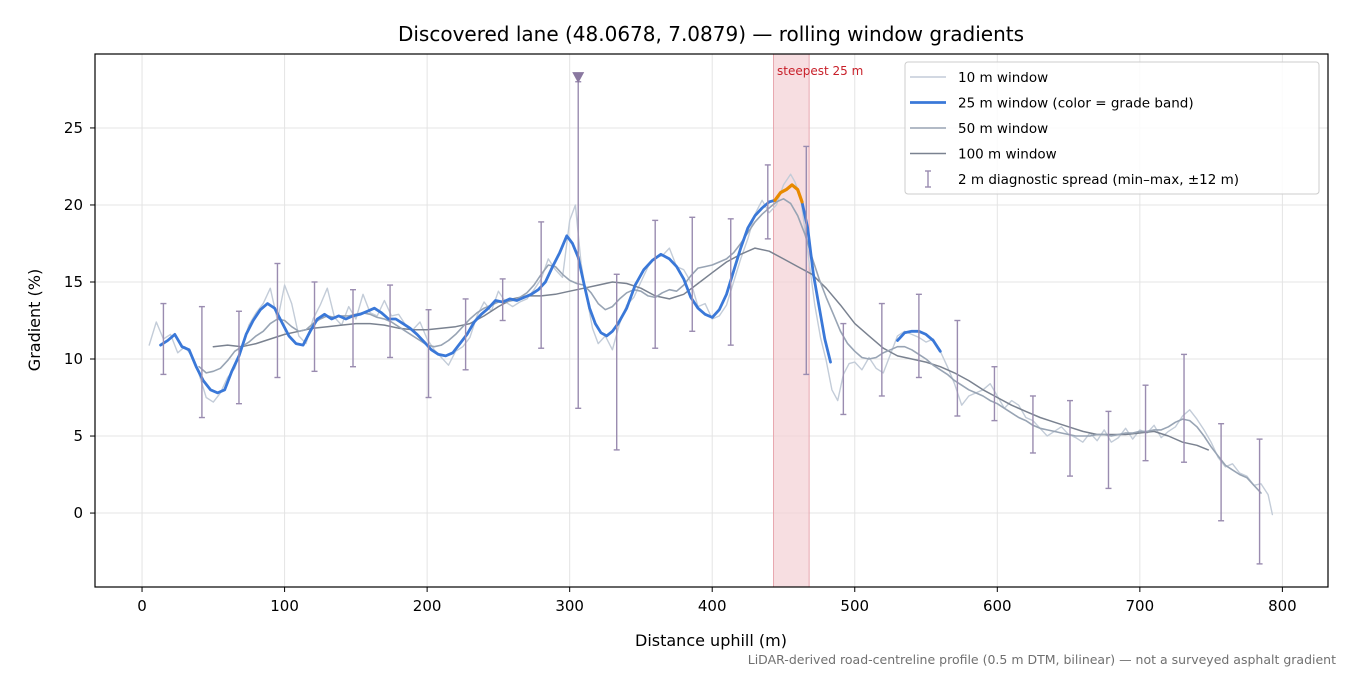  I want to click on legend-50m: 50 m window, so click(979, 129).